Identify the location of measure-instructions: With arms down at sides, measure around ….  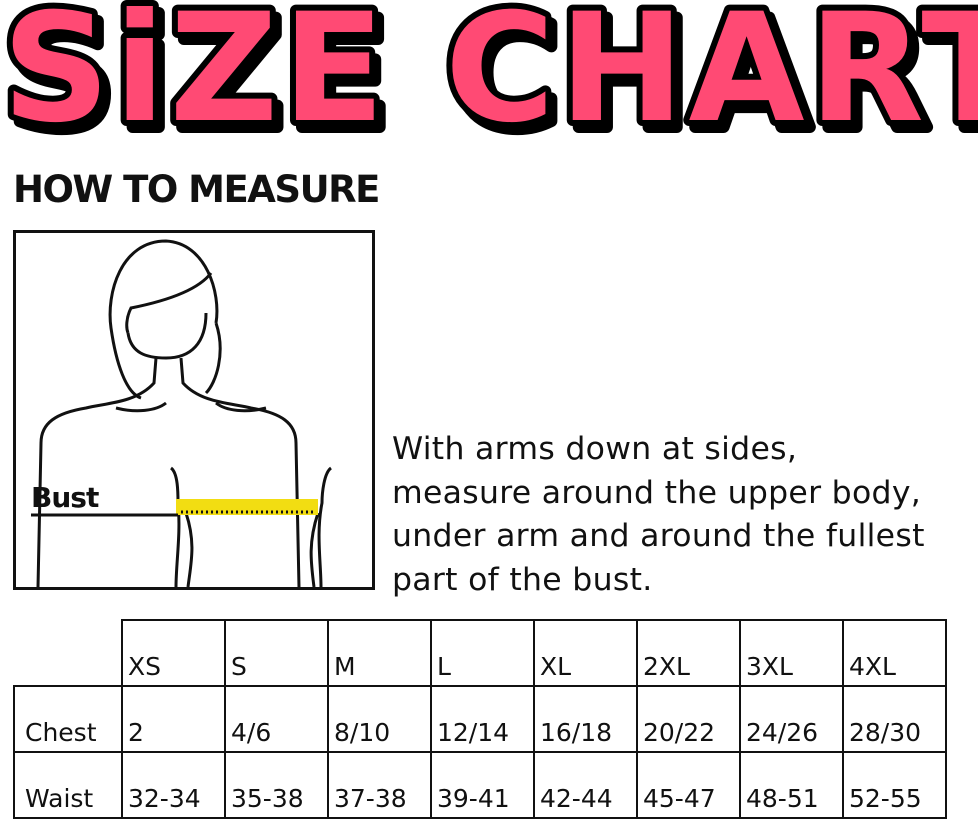
(658, 514).